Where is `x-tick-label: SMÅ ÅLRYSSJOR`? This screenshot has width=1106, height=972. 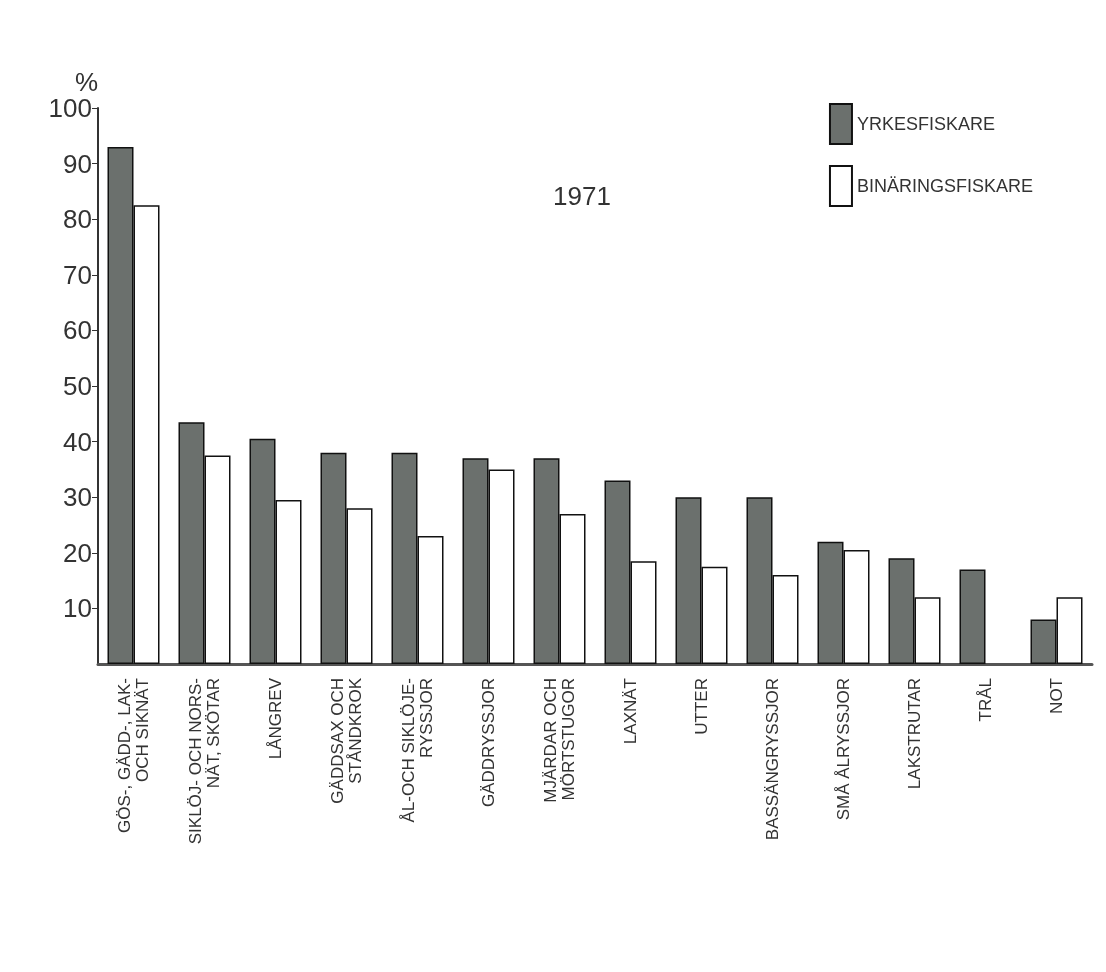
x-tick-label: SMÅ ÅLRYSSJOR is located at coordinates (843, 749).